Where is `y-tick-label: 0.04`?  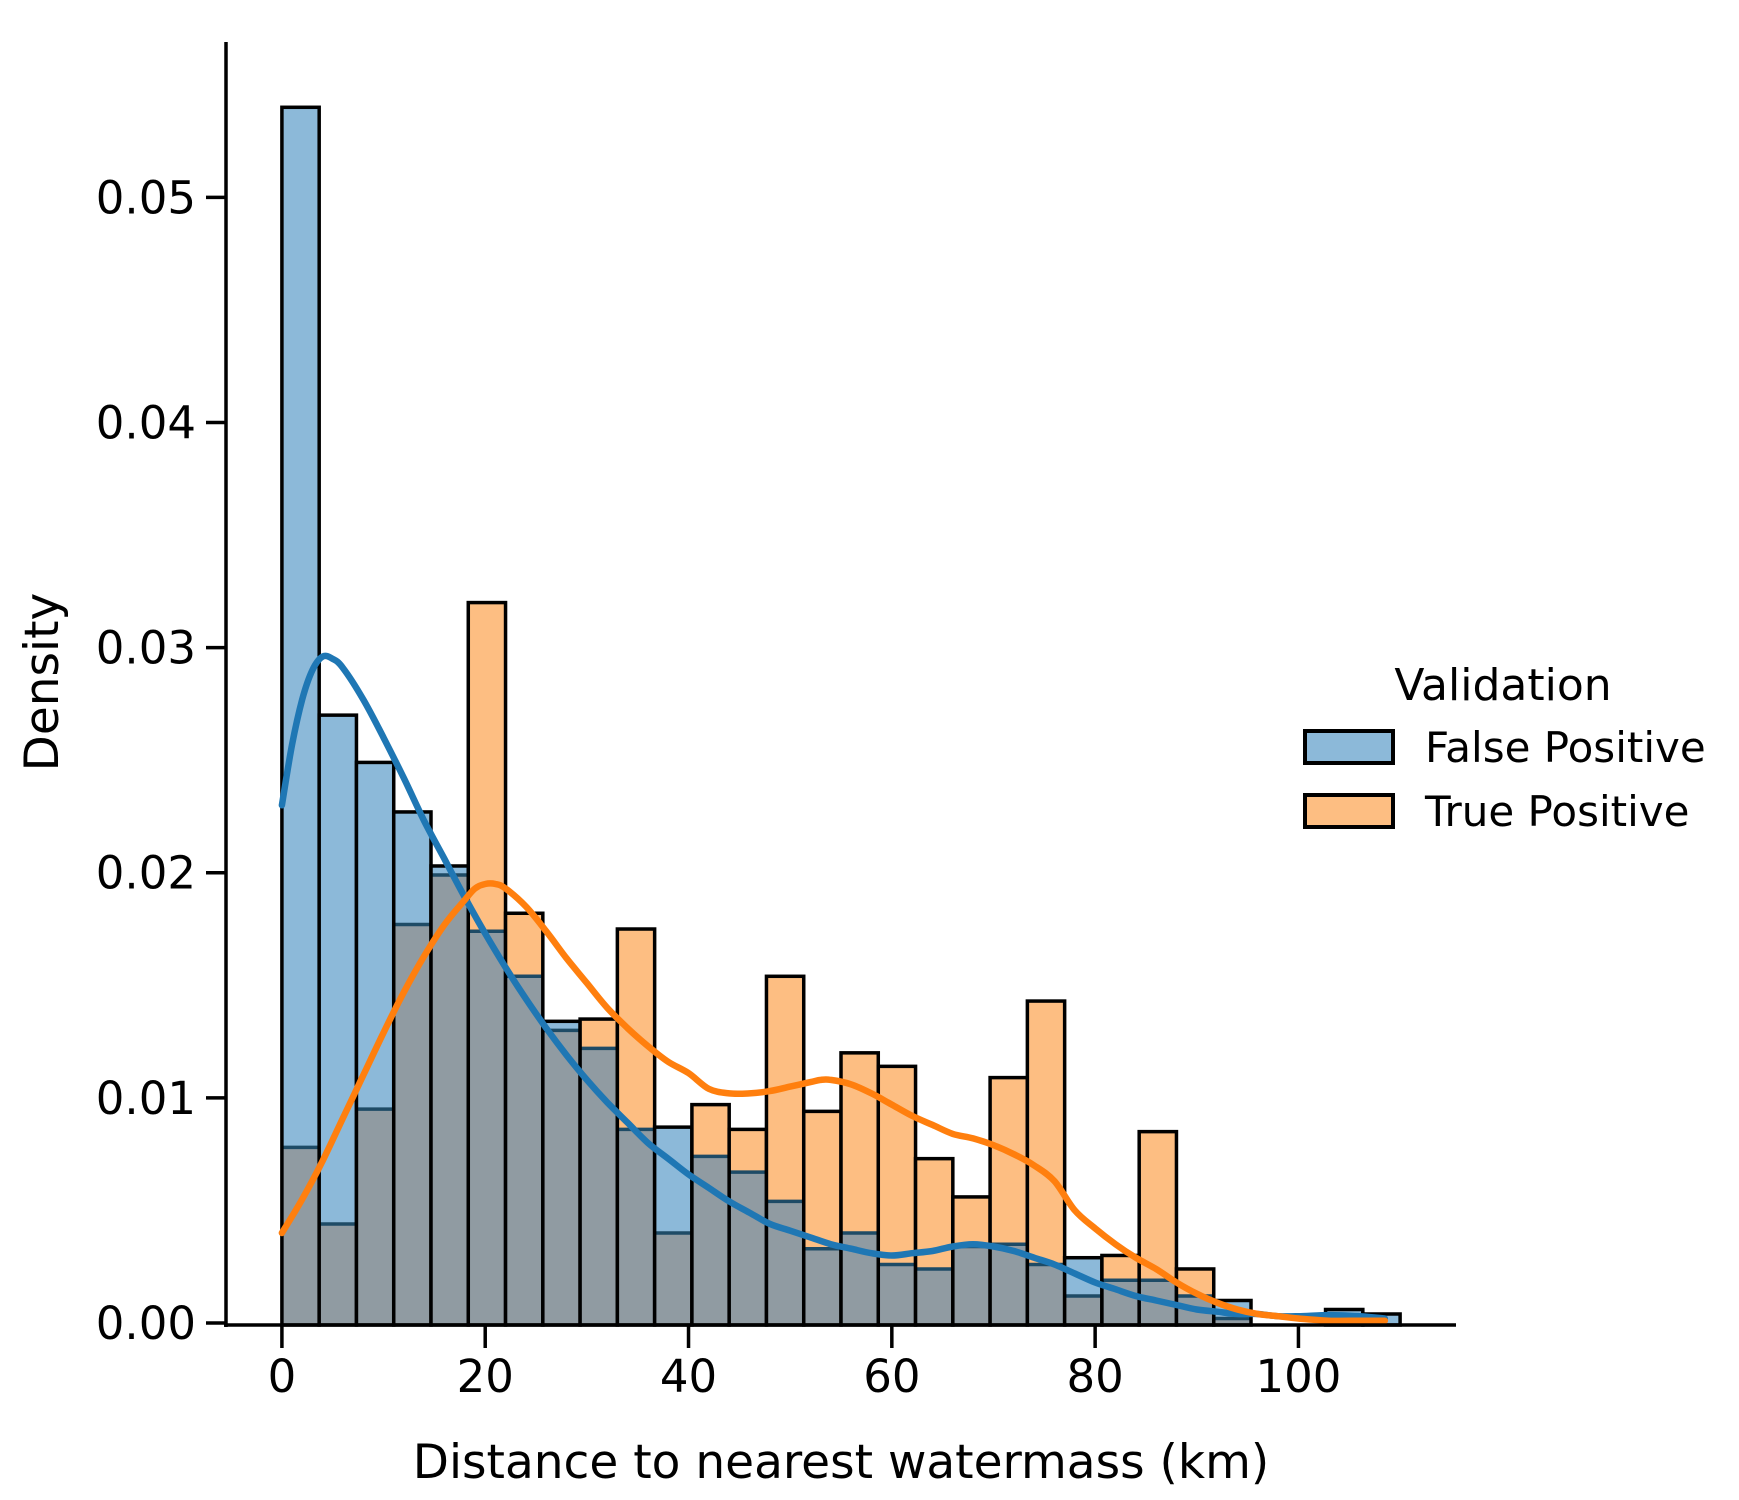
y-tick-label: 0.04 is located at coordinates (146, 422).